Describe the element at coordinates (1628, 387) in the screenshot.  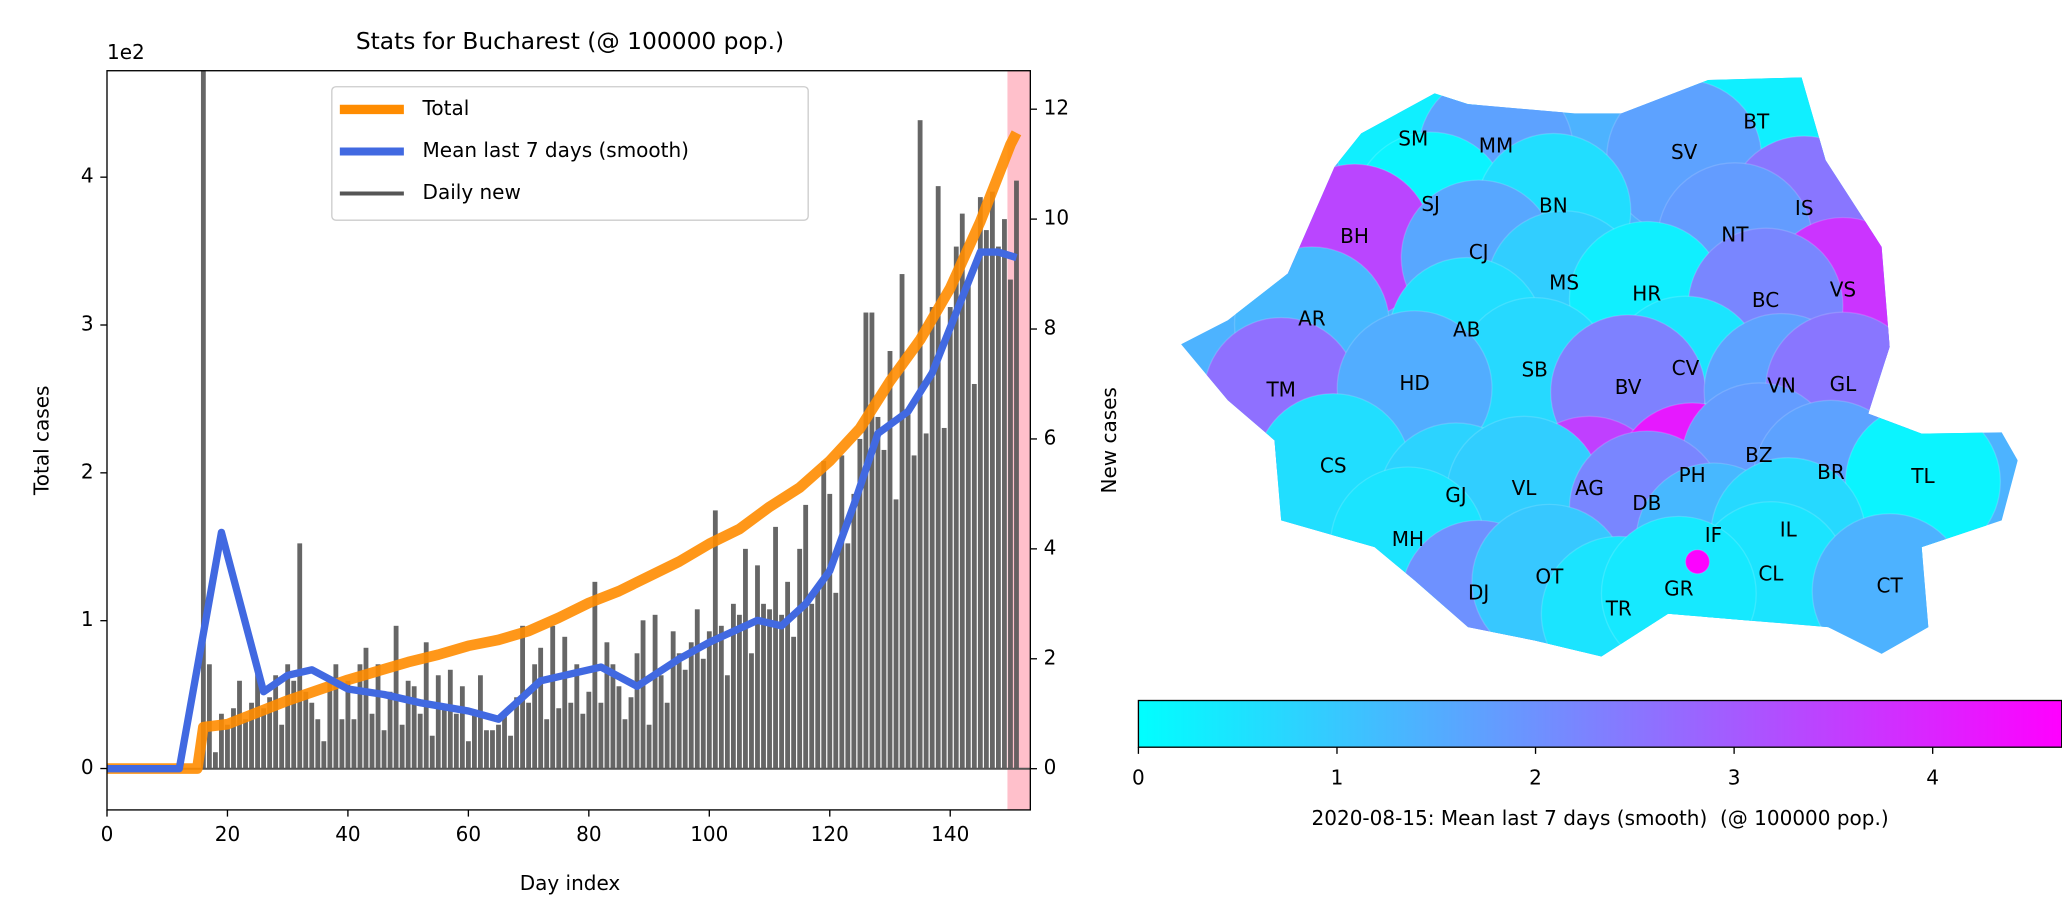
I see `county-label: BV` at that location.